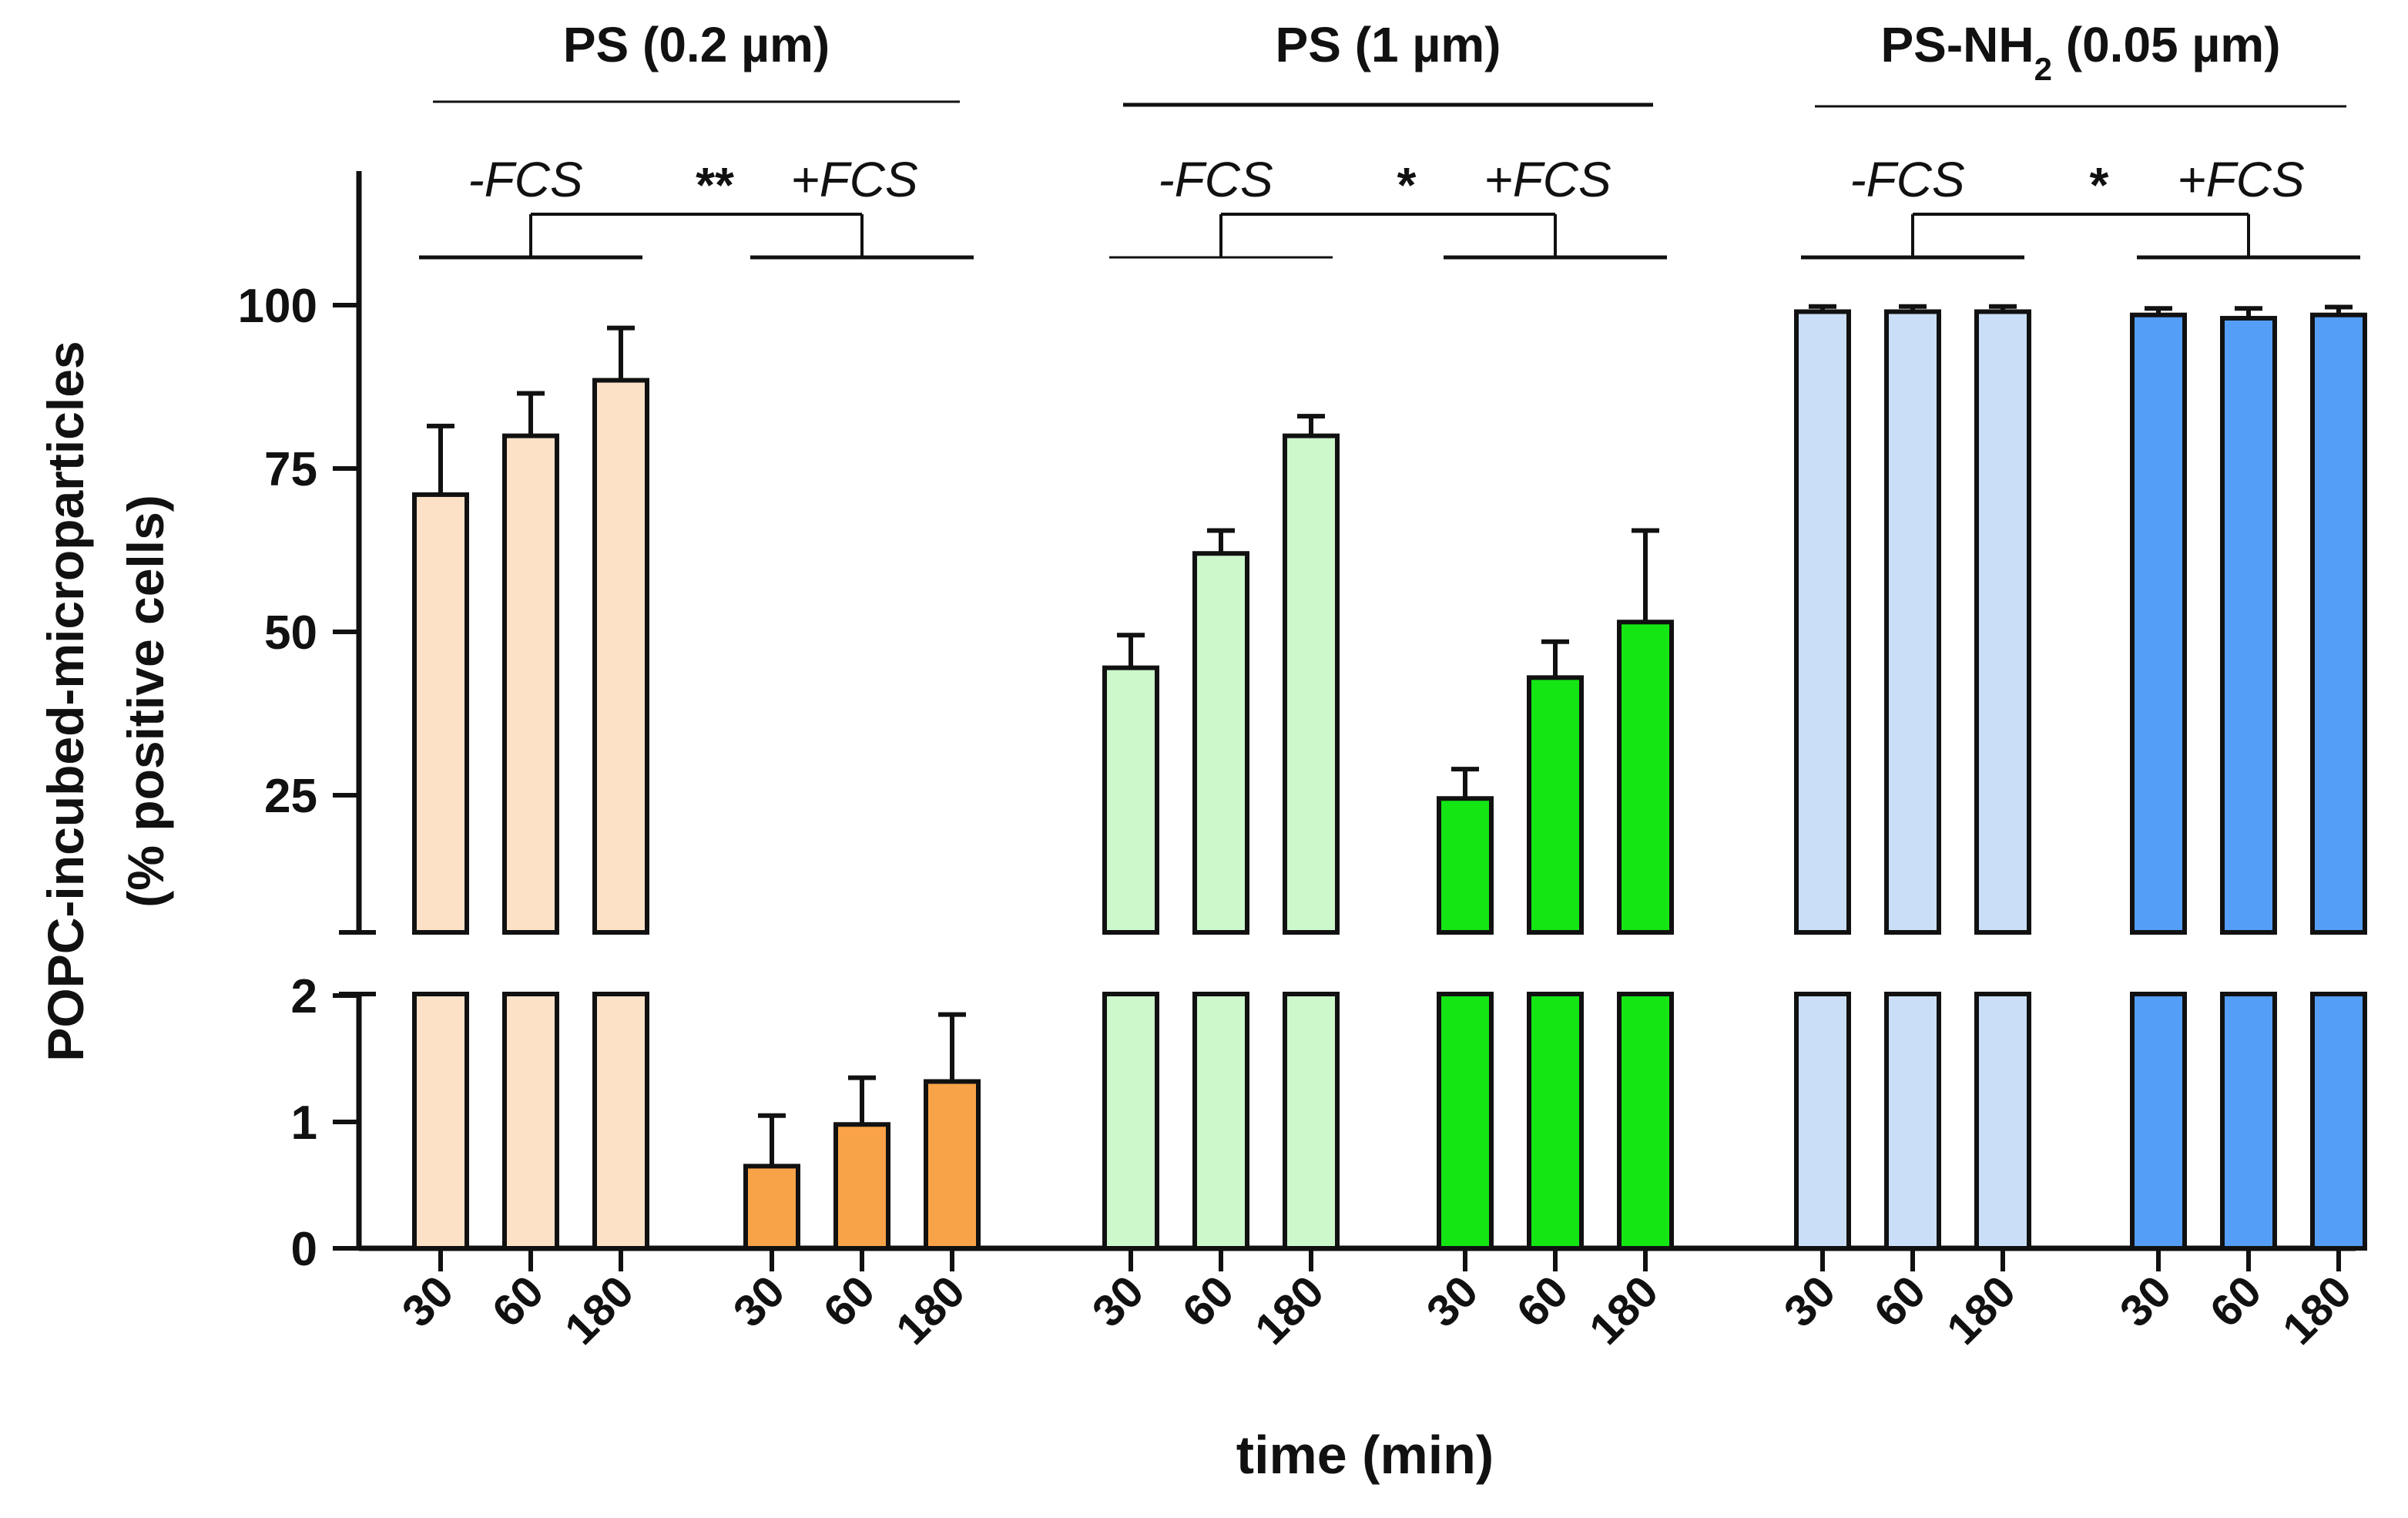 The image size is (2408, 1518). What do you see at coordinates (1900, 1301) in the screenshot?
I see `x-tick-label-g2-c0-60: 60` at bounding box center [1900, 1301].